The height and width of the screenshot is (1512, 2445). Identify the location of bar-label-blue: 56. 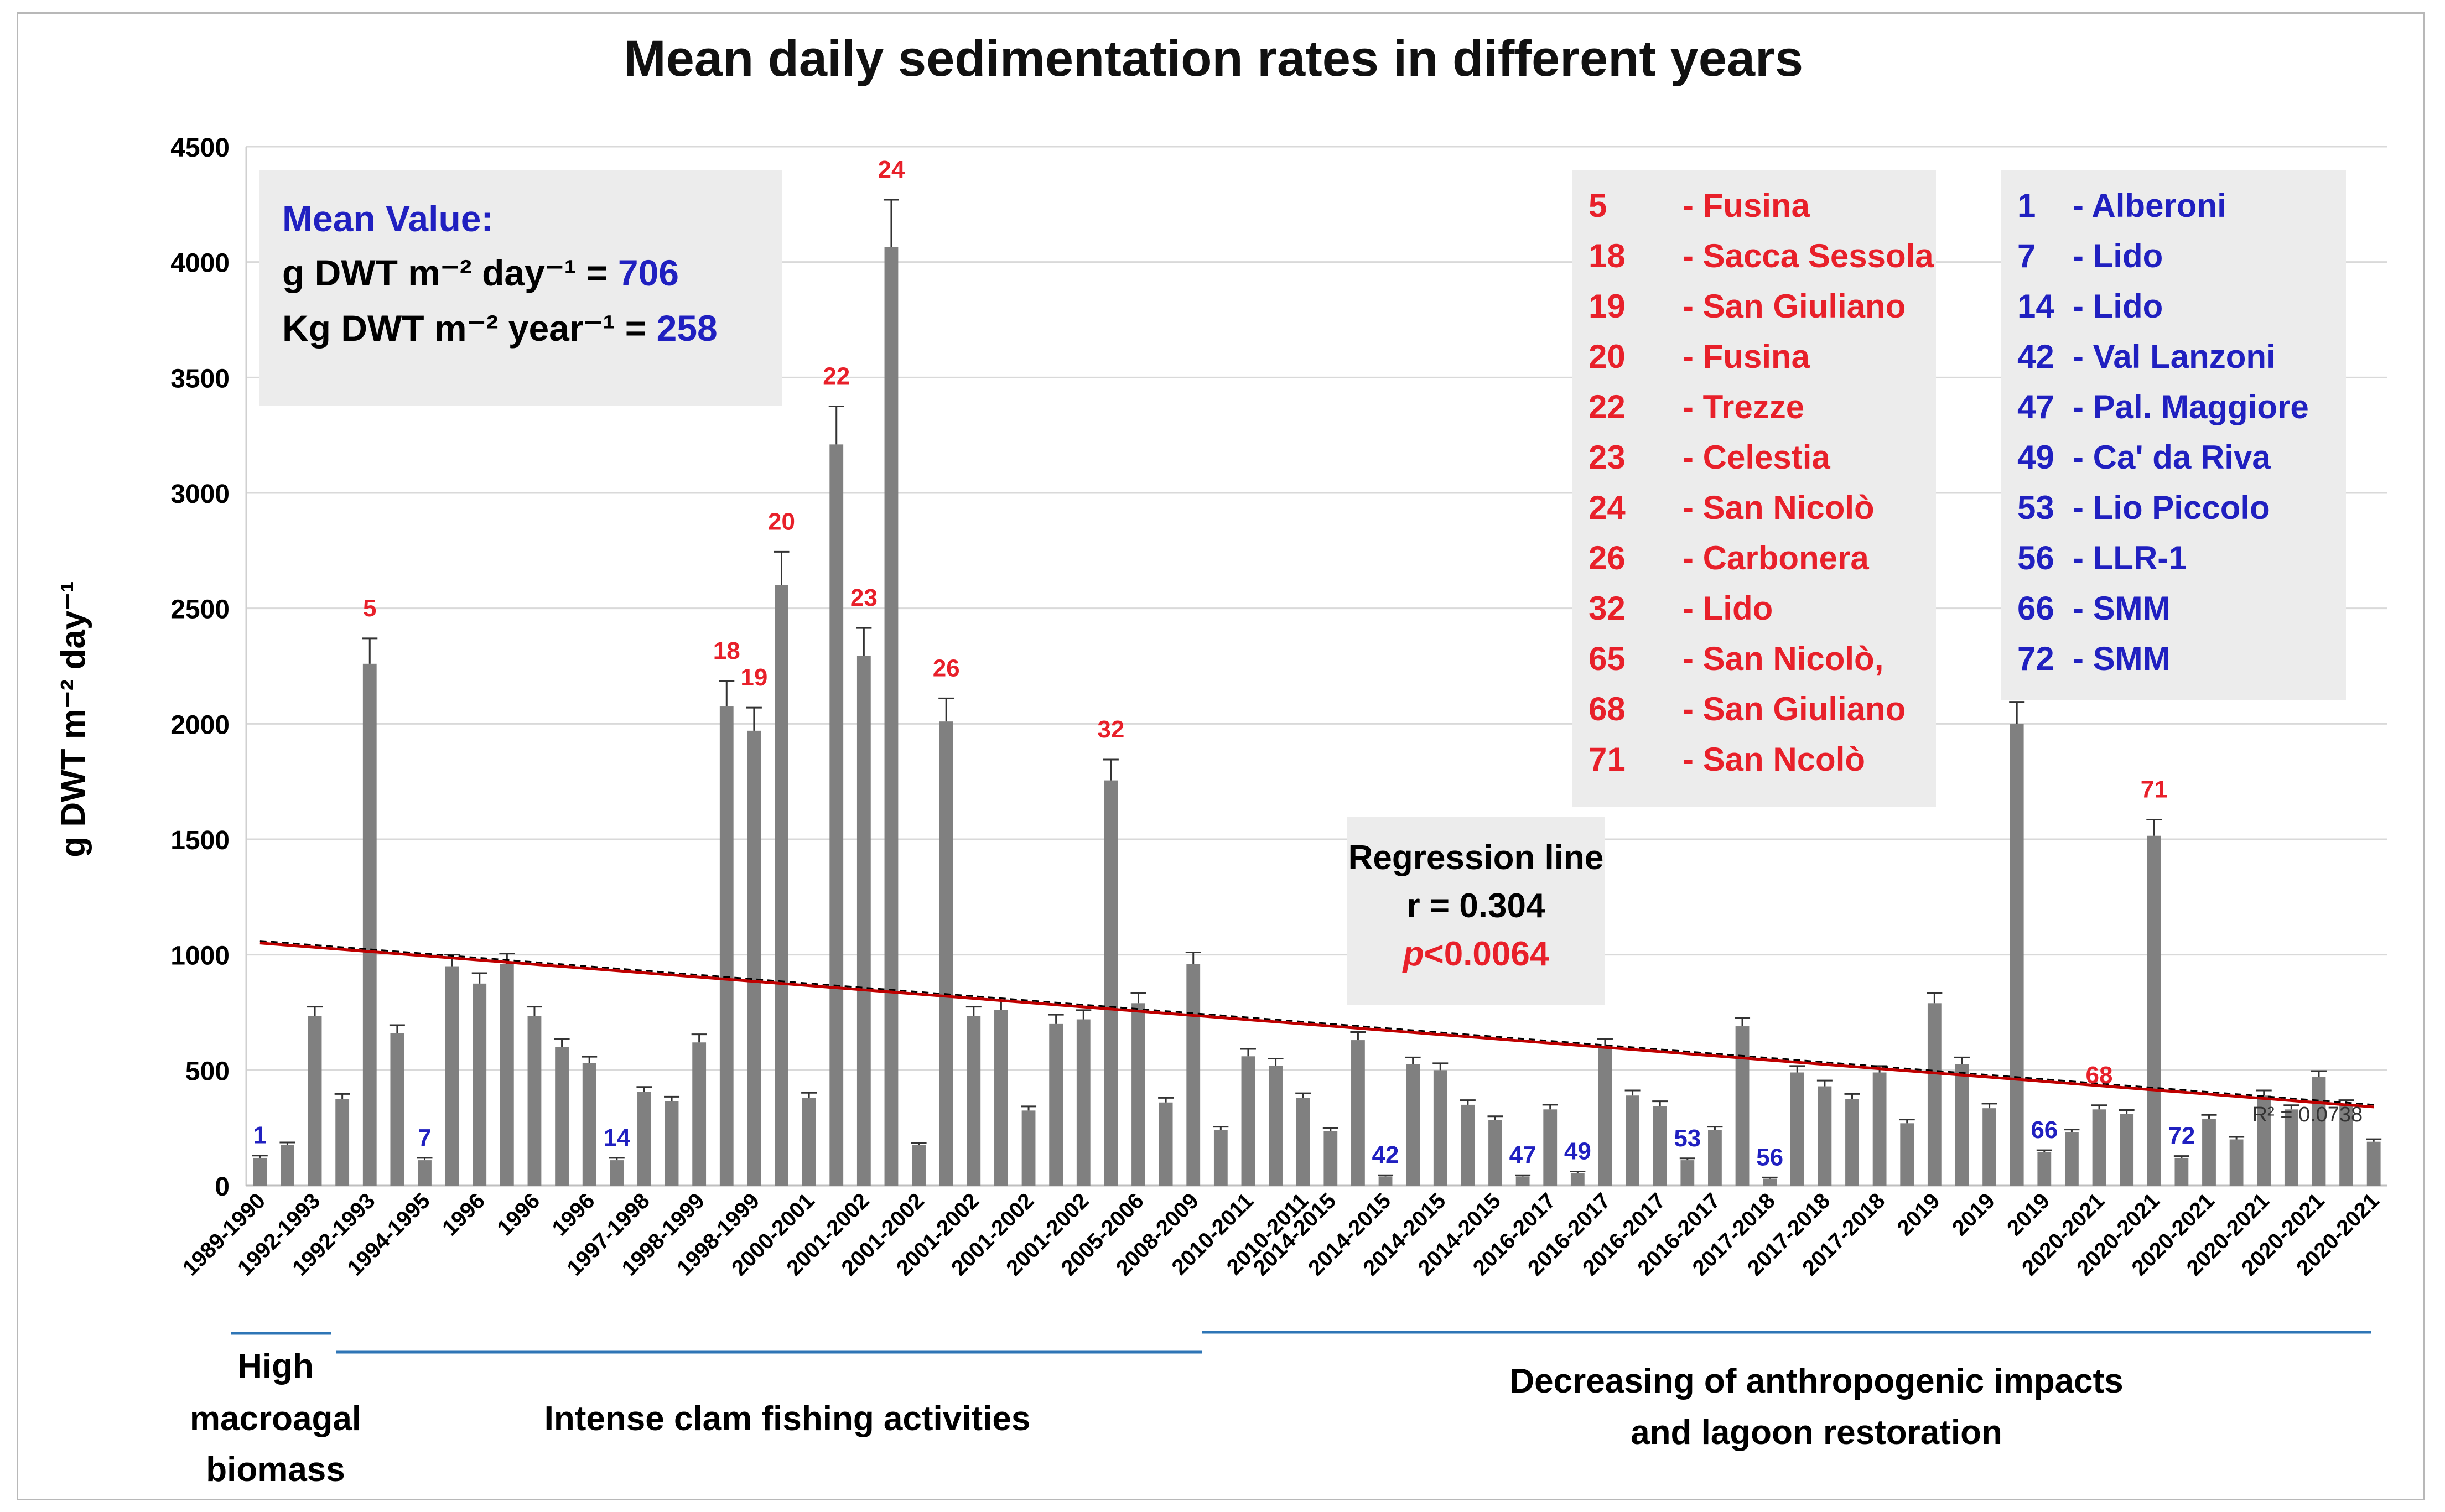
(1769, 1157).